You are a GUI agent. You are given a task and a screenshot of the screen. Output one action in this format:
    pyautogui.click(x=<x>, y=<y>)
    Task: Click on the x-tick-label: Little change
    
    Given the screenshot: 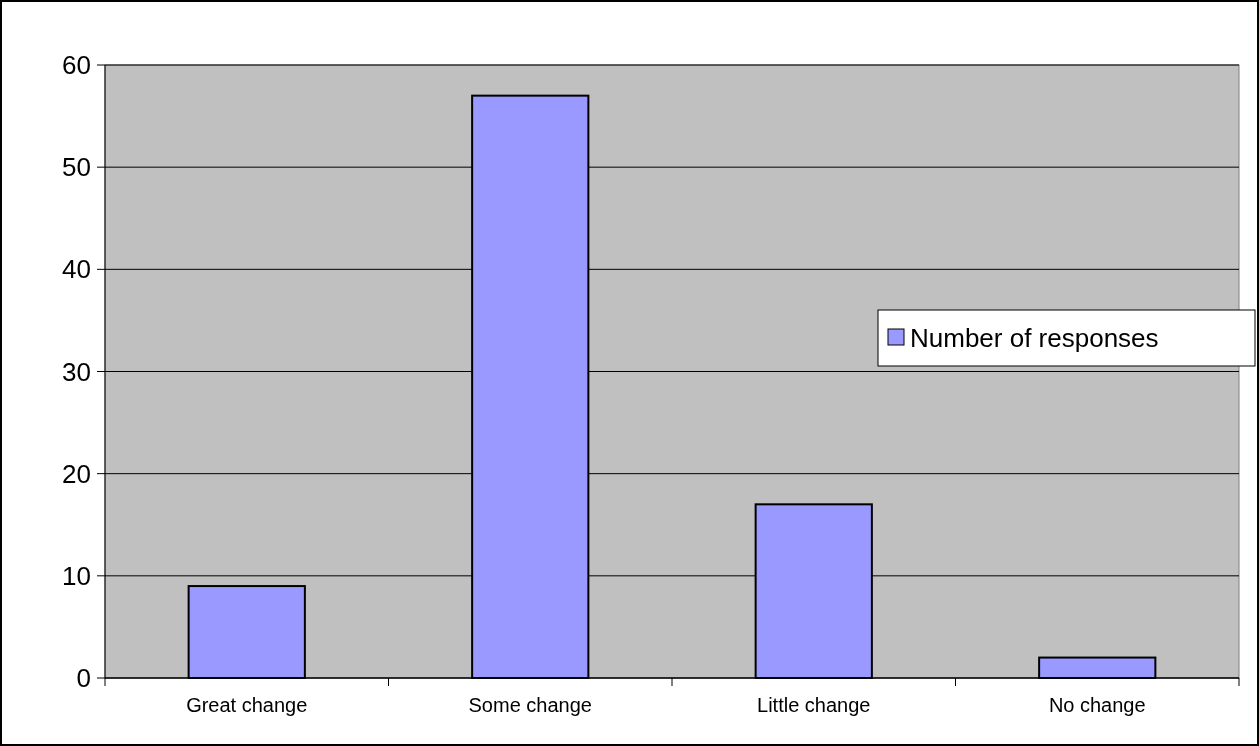 What is the action you would take?
    pyautogui.click(x=814, y=705)
    